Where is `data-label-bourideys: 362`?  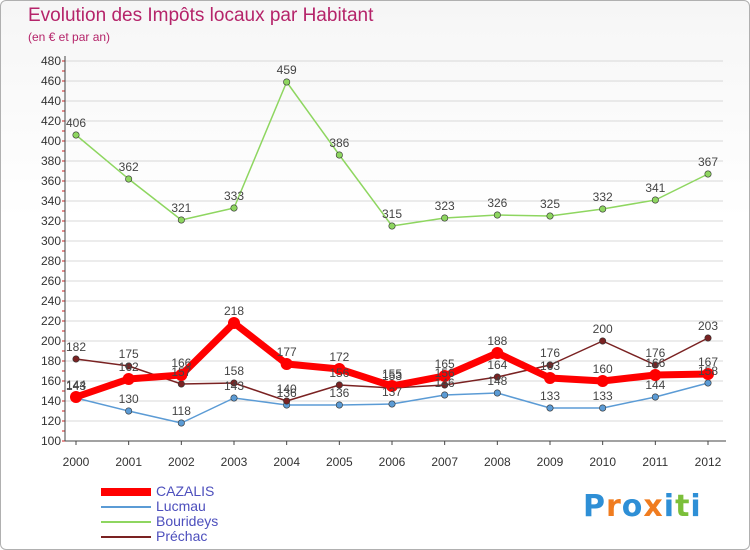
data-label-bourideys: 362 is located at coordinates (129, 167).